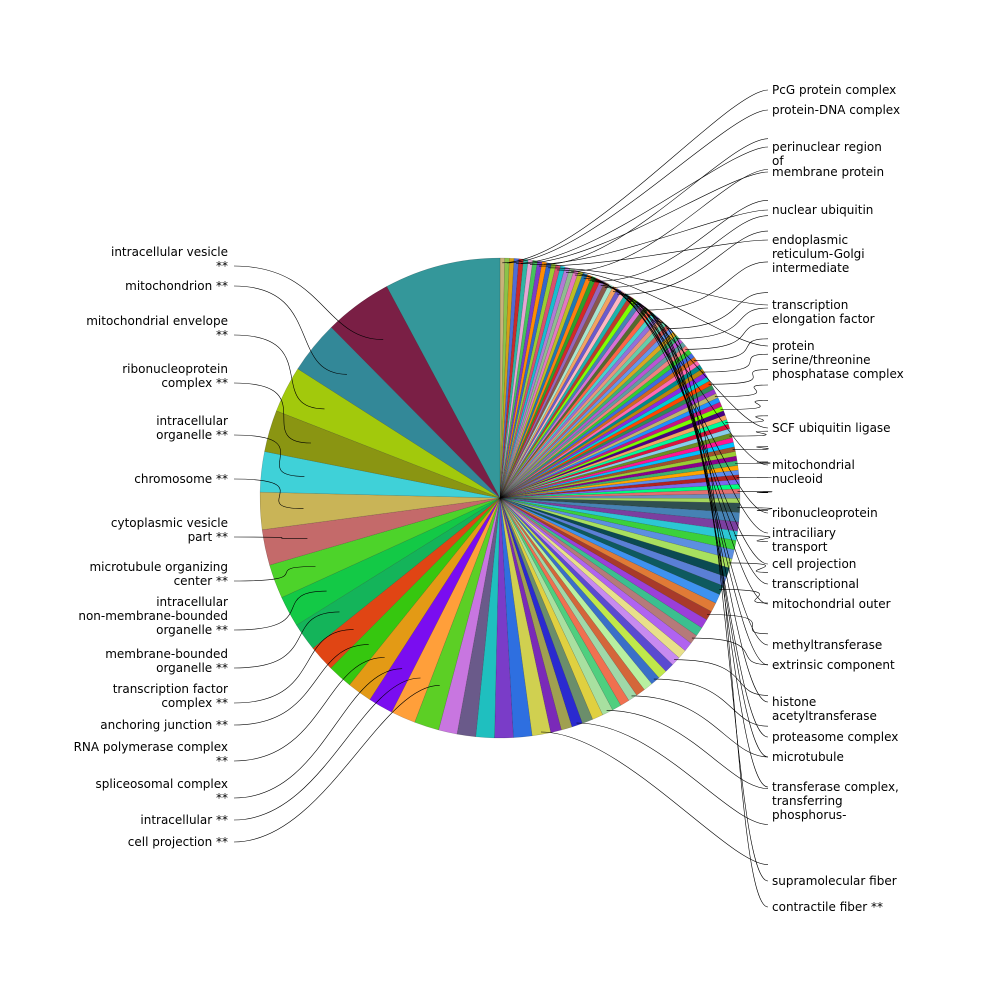 This screenshot has width=1000, height=1000. What do you see at coordinates (164, 725) in the screenshot?
I see `slice-label: anchoring junction **` at bounding box center [164, 725].